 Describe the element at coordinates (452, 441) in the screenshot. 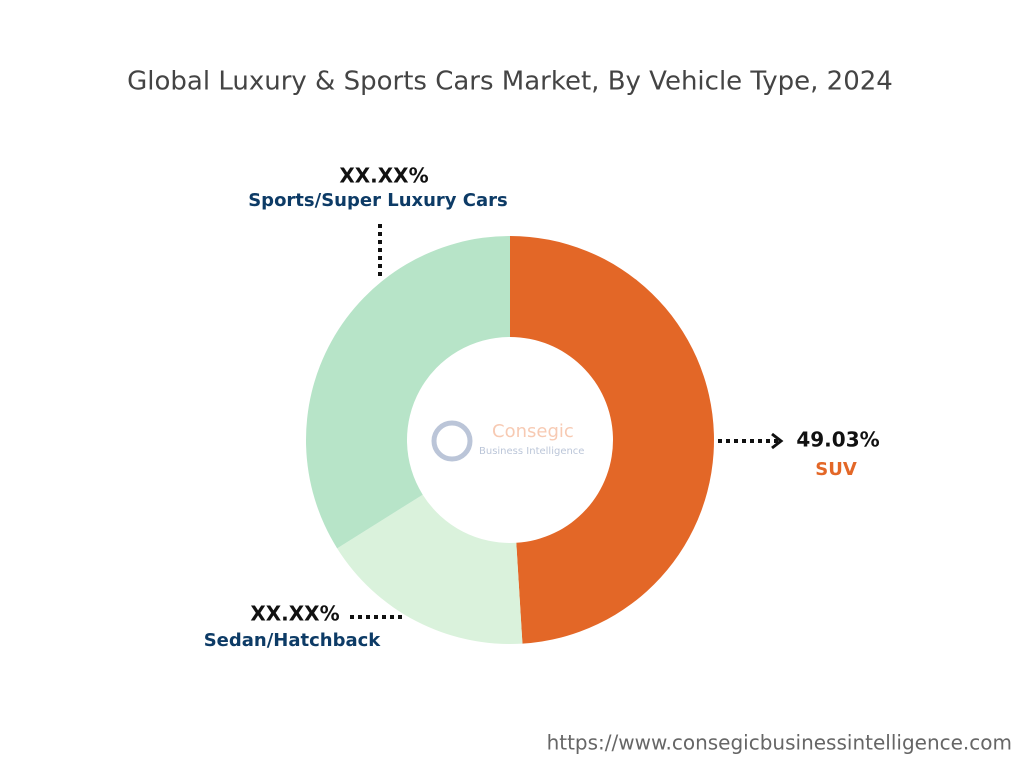

I see `logo-icon` at that location.